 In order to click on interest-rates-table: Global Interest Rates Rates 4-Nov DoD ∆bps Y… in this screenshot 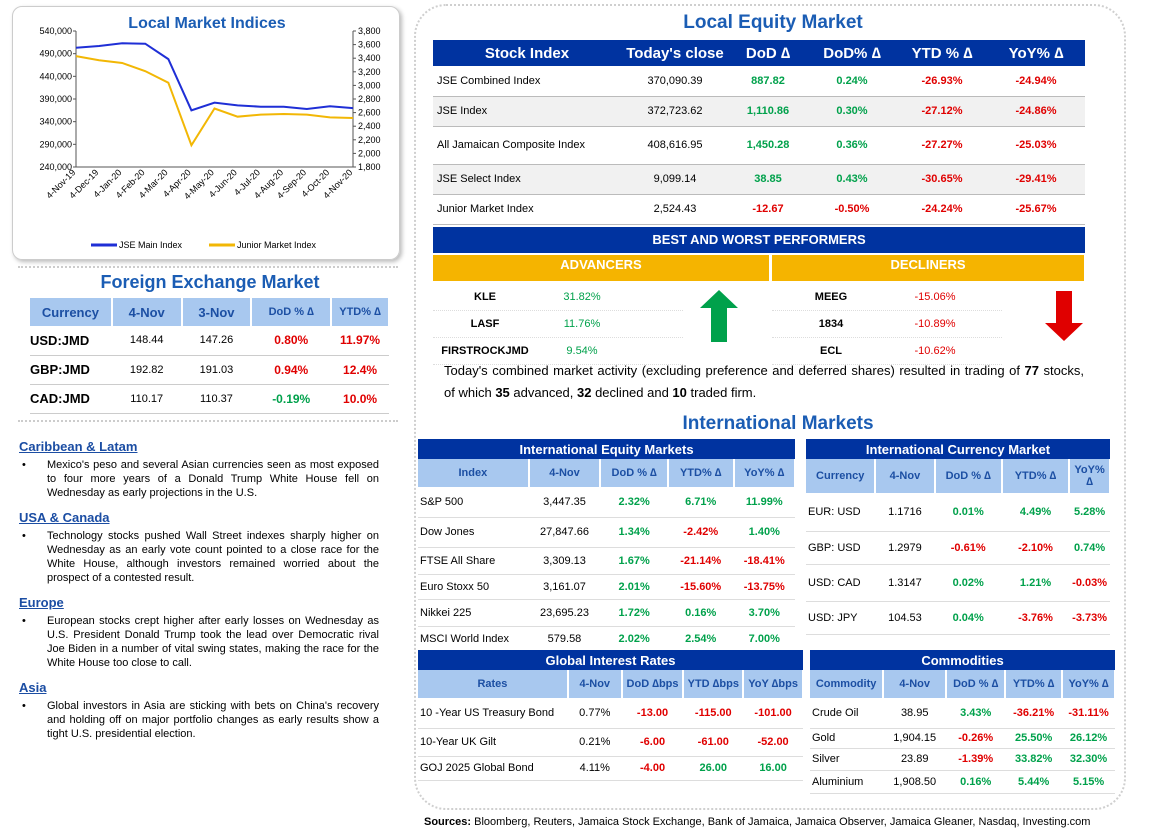, I will do `click(611, 715)`.